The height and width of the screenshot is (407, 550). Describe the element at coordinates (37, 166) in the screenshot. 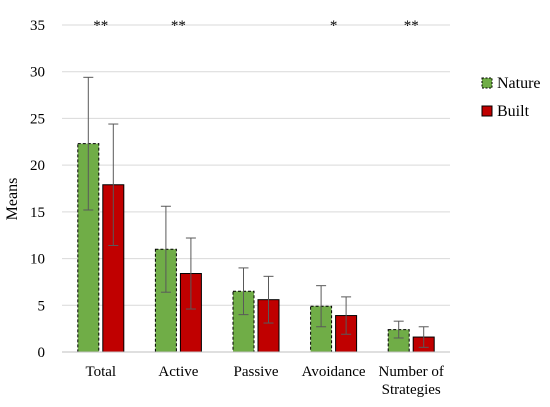

I see `y-tick-label: 20` at that location.